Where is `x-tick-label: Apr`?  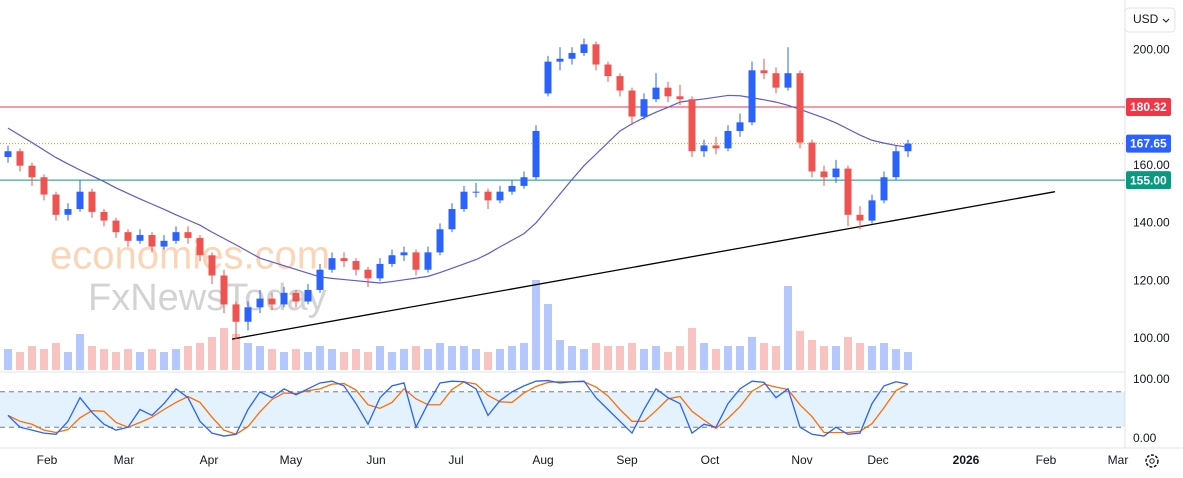 x-tick-label: Apr is located at coordinates (209, 460).